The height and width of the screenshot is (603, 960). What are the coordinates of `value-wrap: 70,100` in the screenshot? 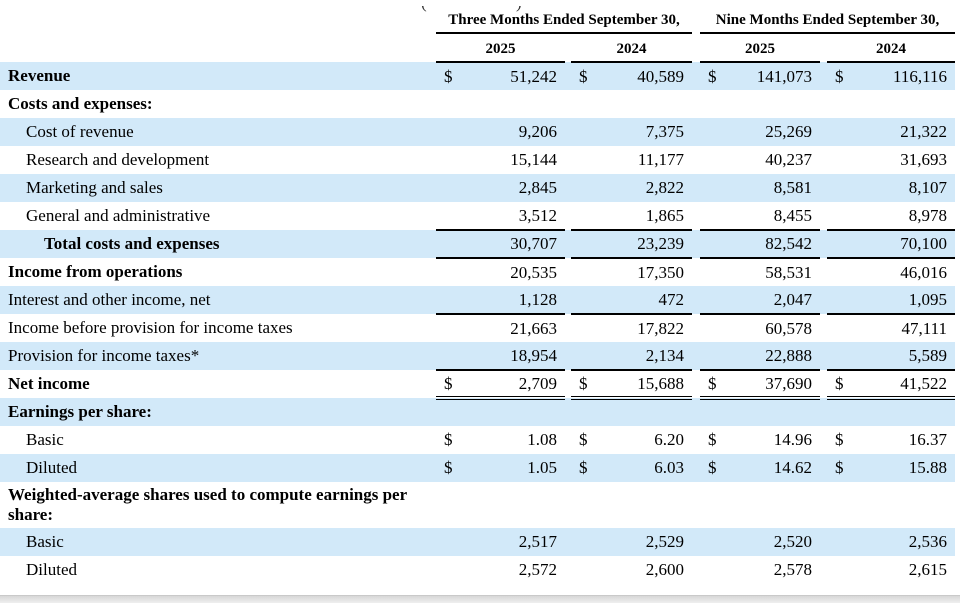 It's located at (891, 244).